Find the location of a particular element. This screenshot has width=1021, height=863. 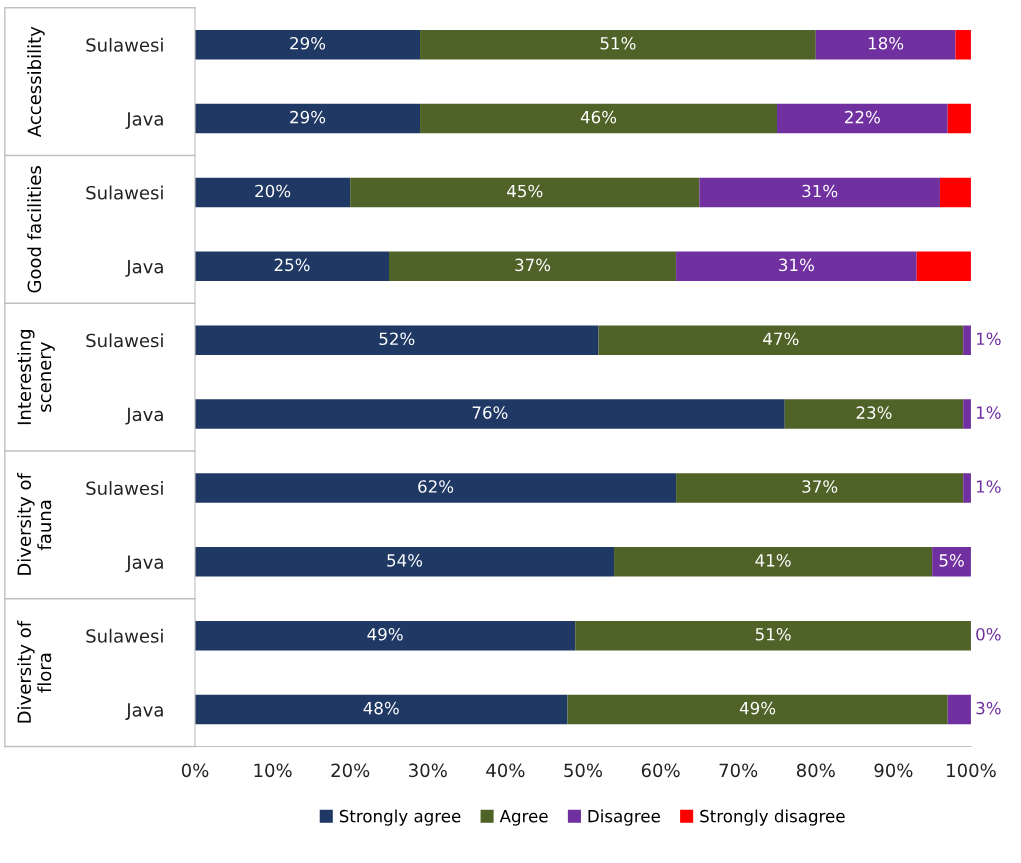

x-tick-label: 80% is located at coordinates (815, 770).